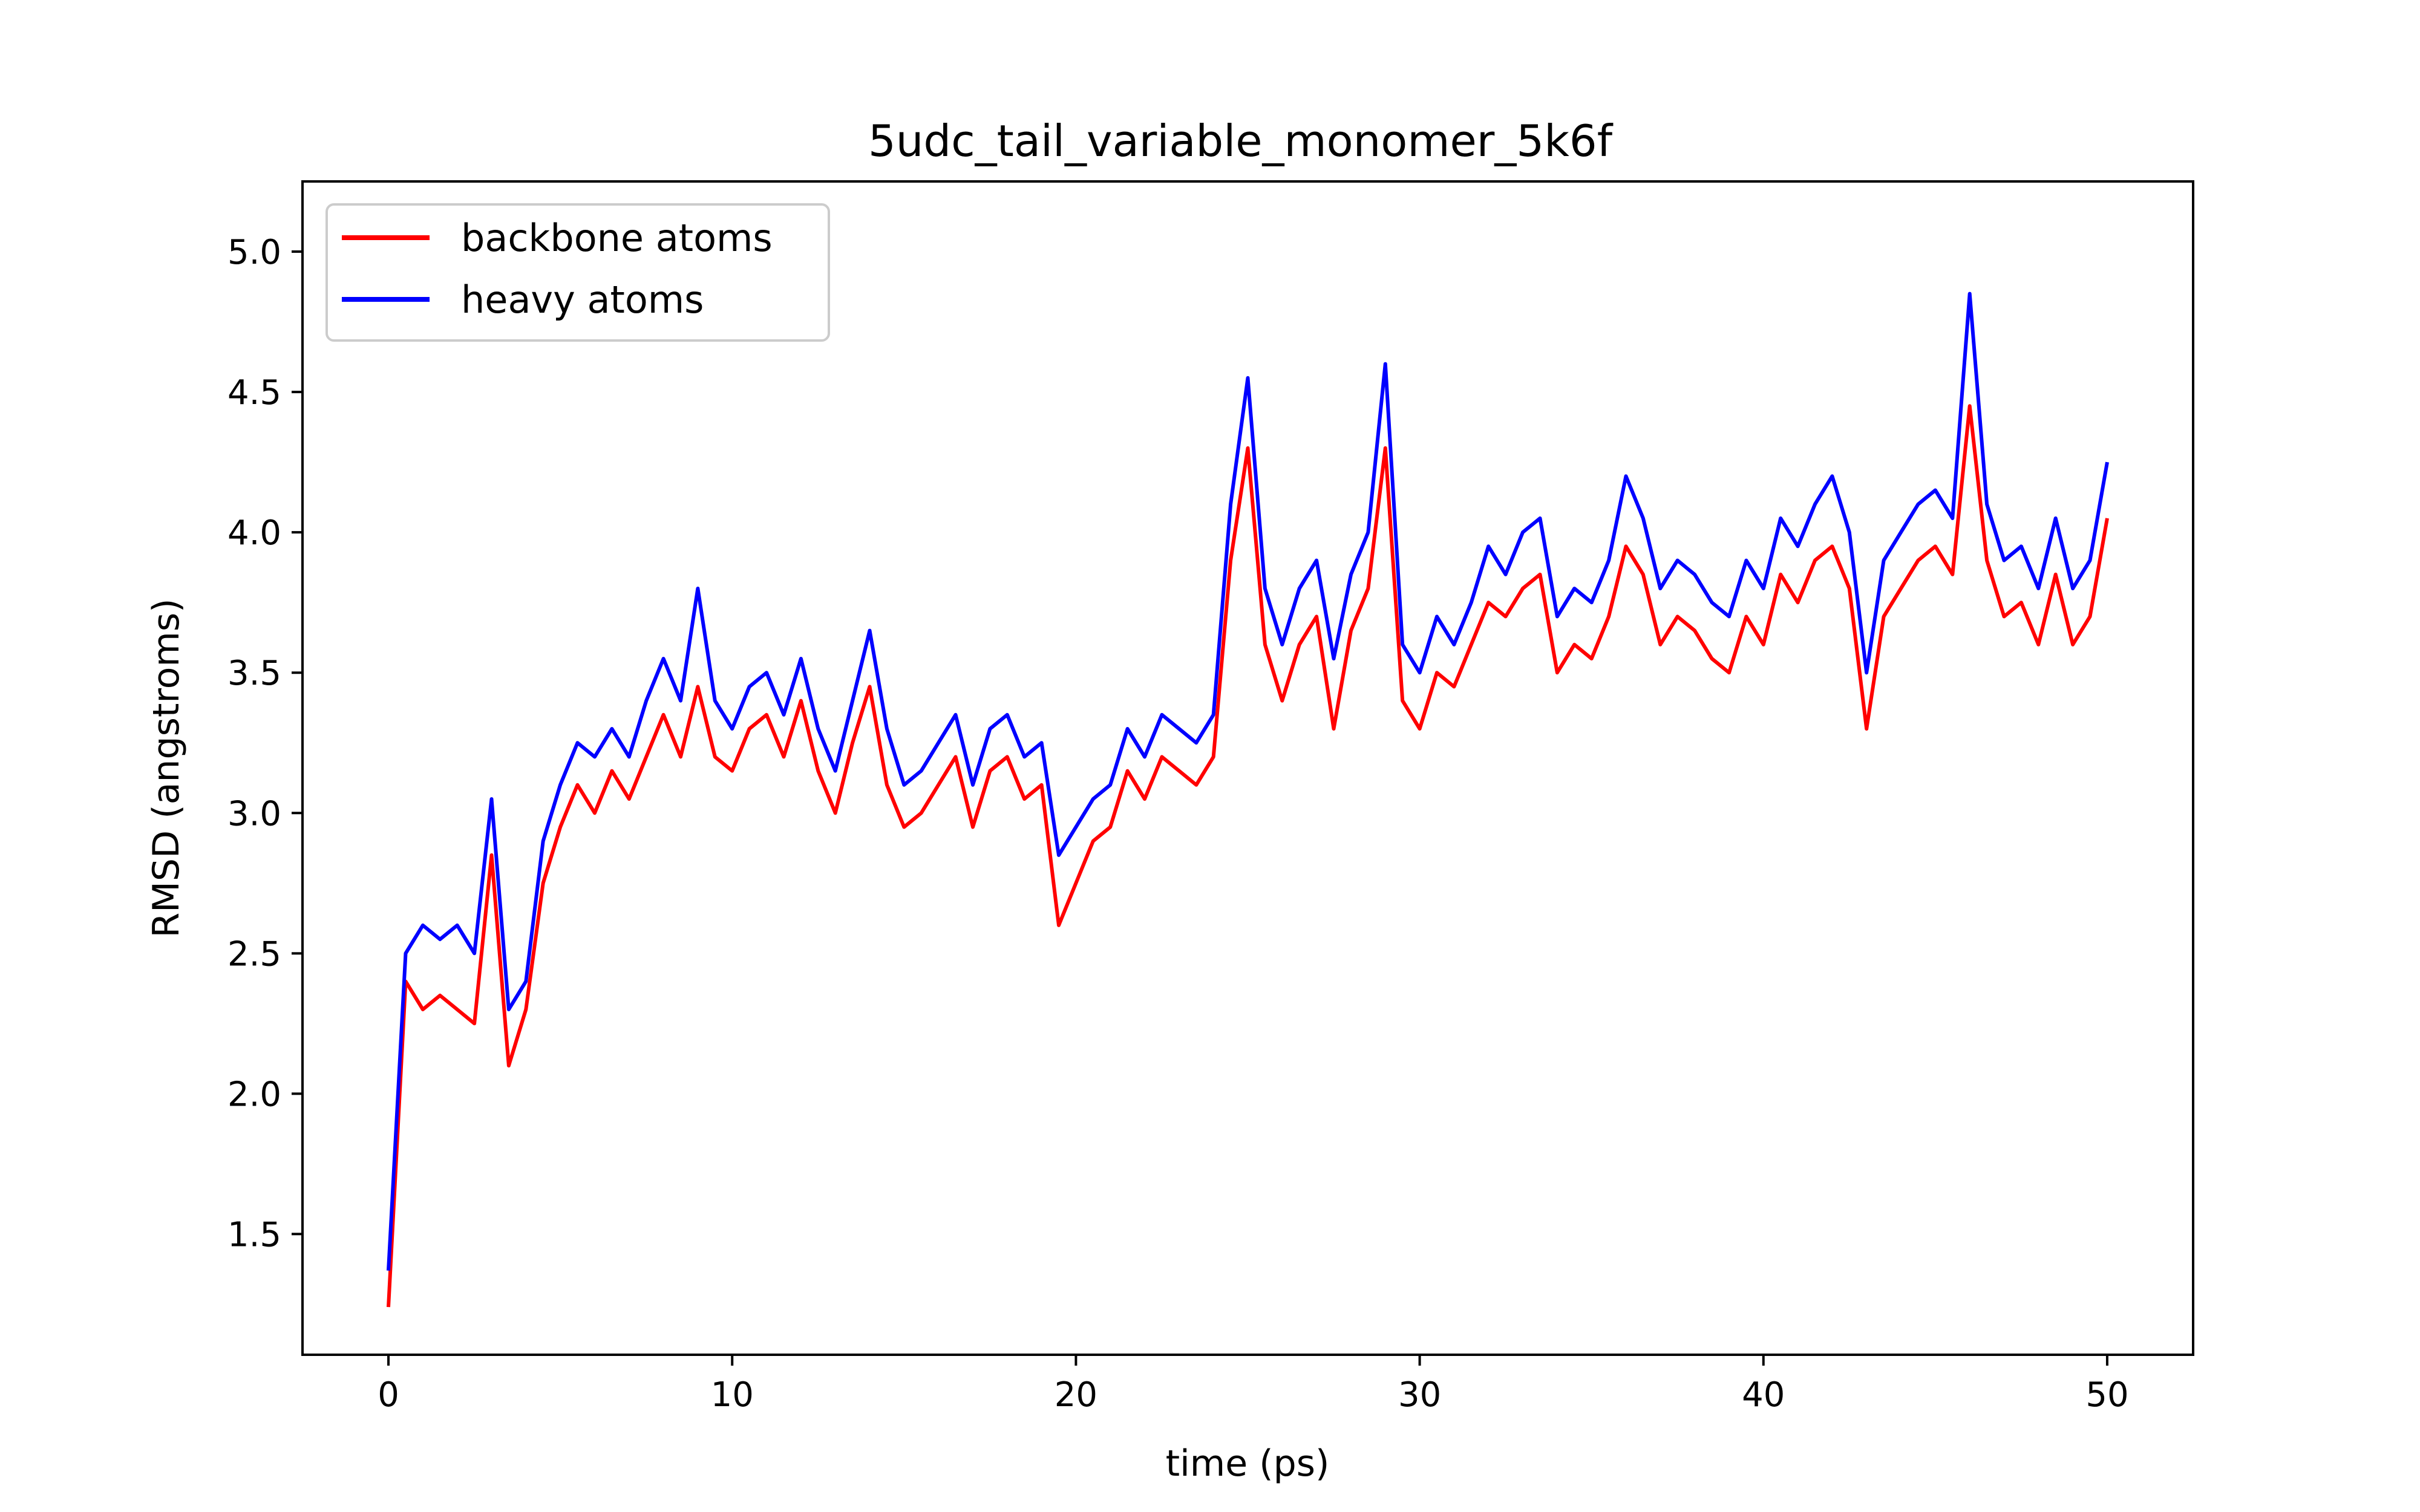  I want to click on chart-title: 5udc_tail_variable_monomer_5k6f, so click(1241, 141).